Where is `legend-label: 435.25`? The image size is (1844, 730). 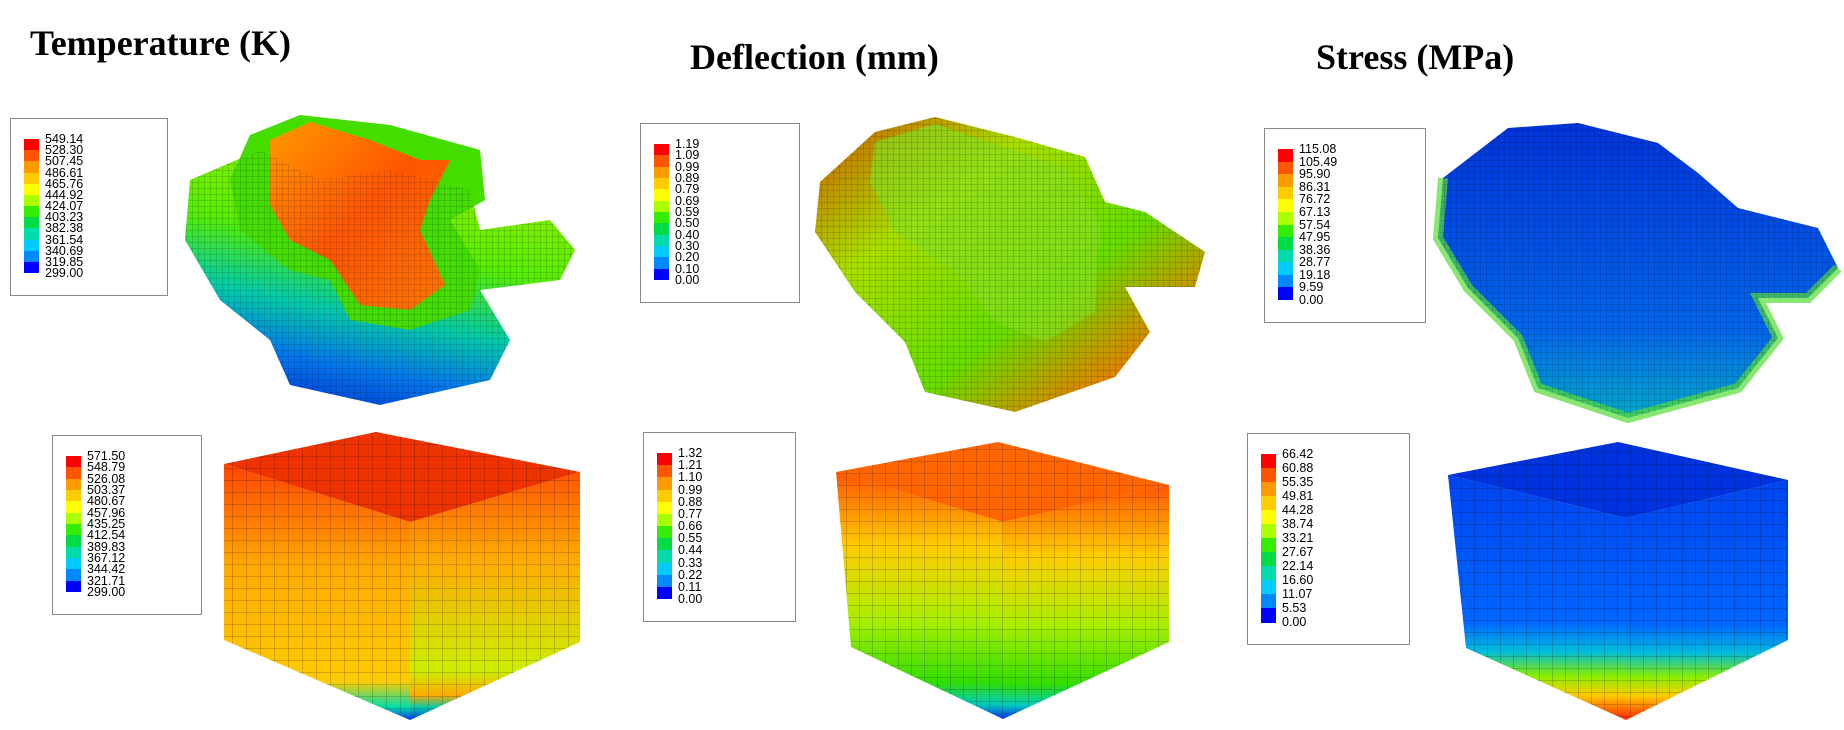
legend-label: 435.25 is located at coordinates (106, 524).